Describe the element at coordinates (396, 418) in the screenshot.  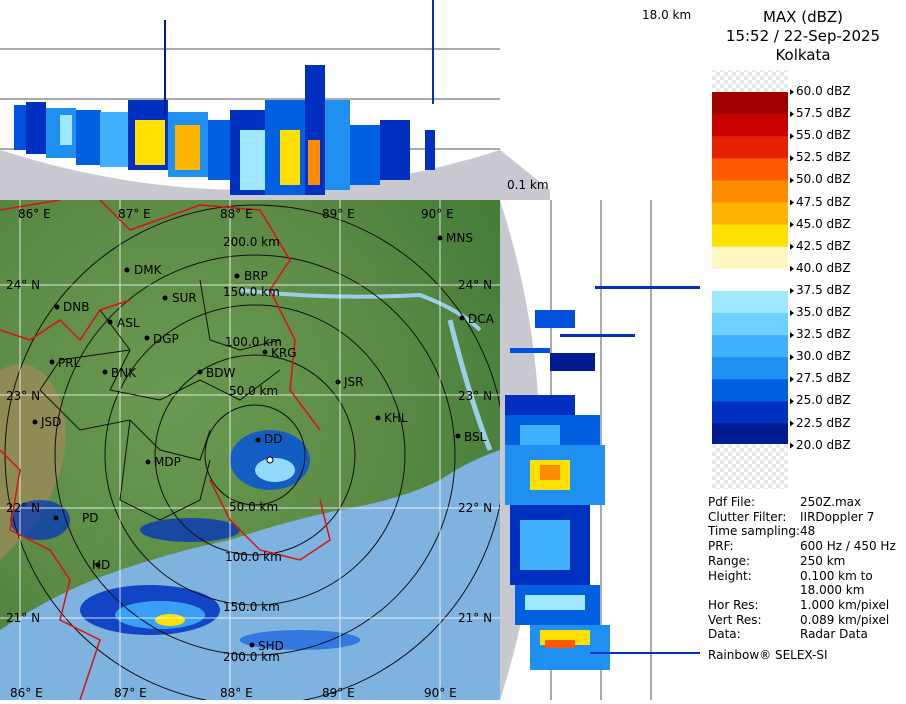
I see `city-label: KHL` at that location.